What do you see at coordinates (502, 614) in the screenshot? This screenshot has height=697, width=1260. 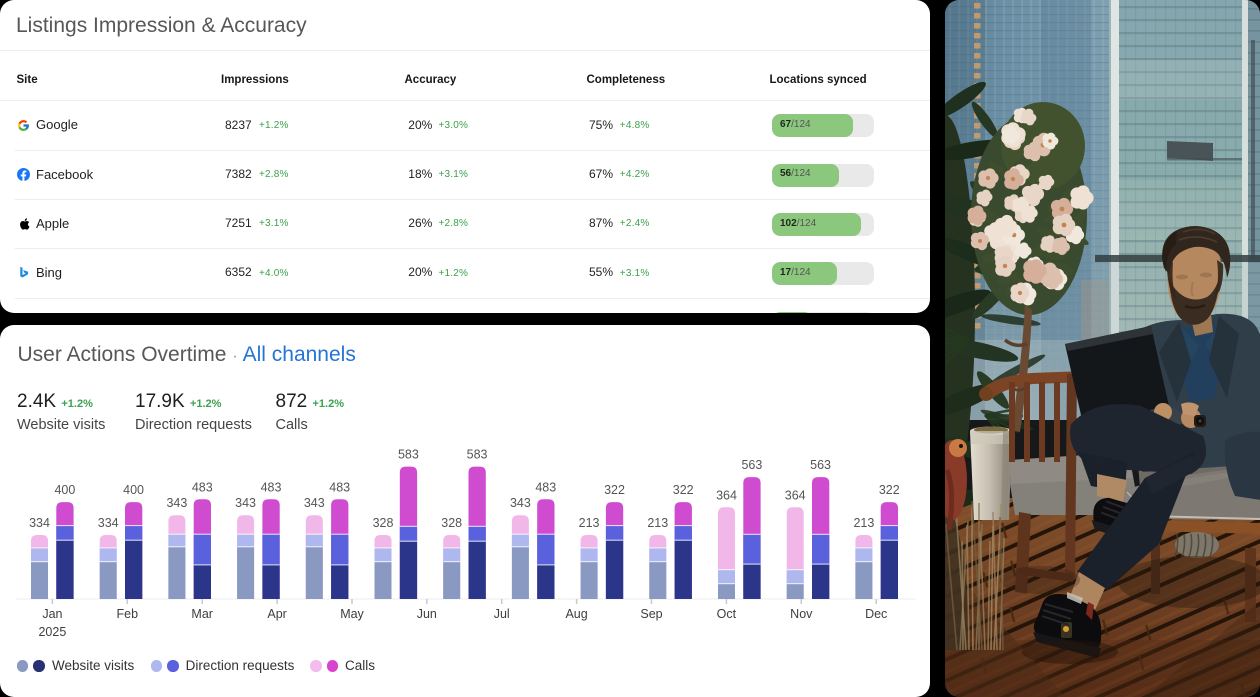 I see `svg-text: Jul` at bounding box center [502, 614].